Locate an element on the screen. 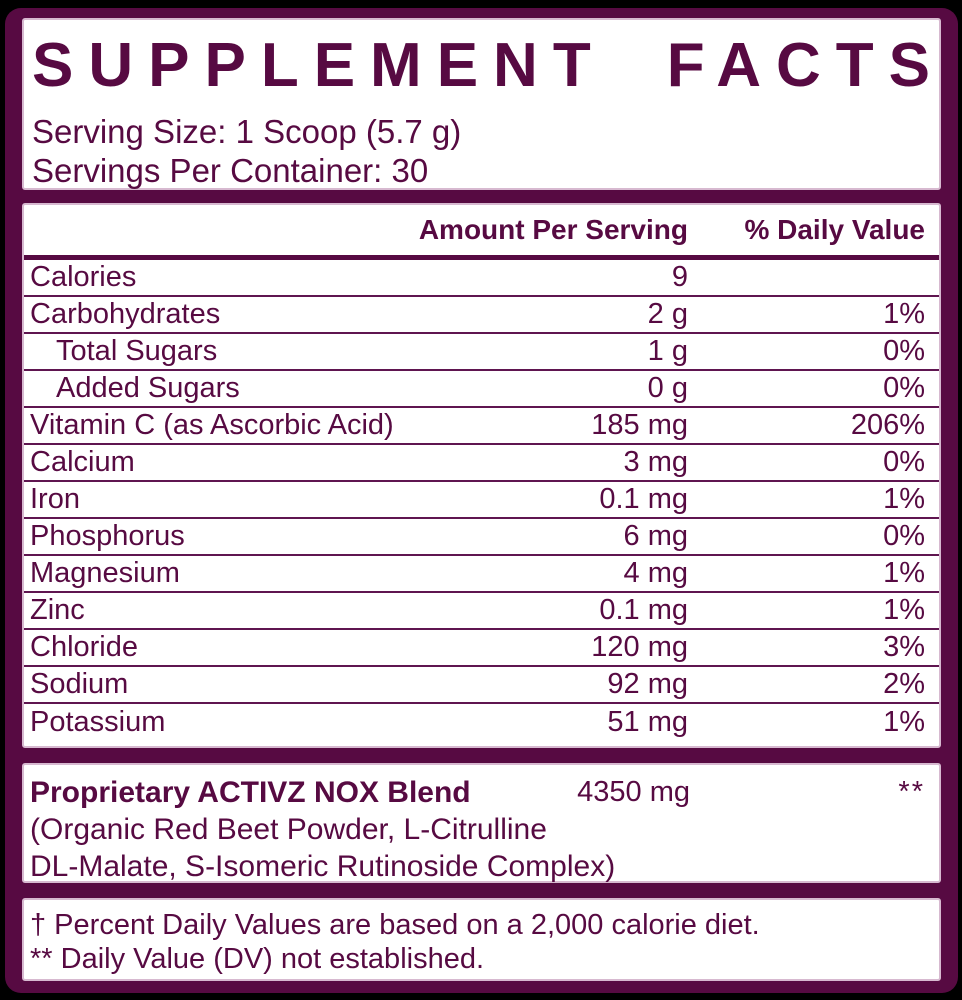 Image resolution: width=962 pixels, height=1000 pixels. table-row-calories: Calories 9 is located at coordinates (481, 278).